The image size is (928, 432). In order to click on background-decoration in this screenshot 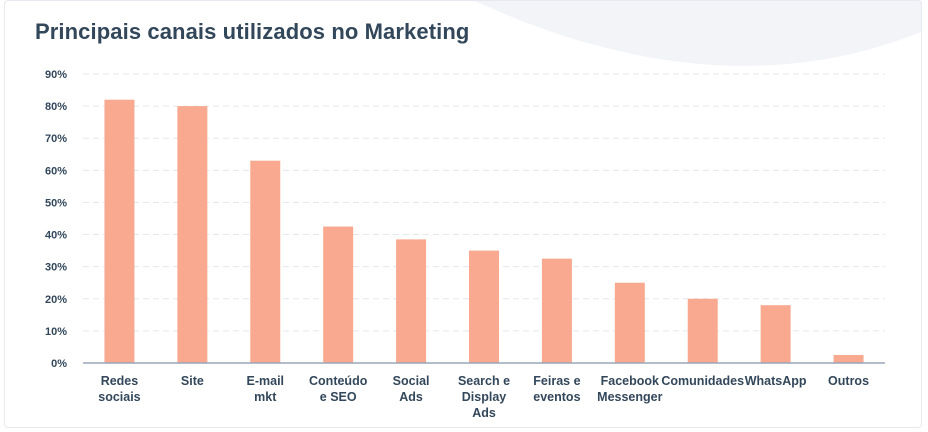, I will do `click(698, 33)`.